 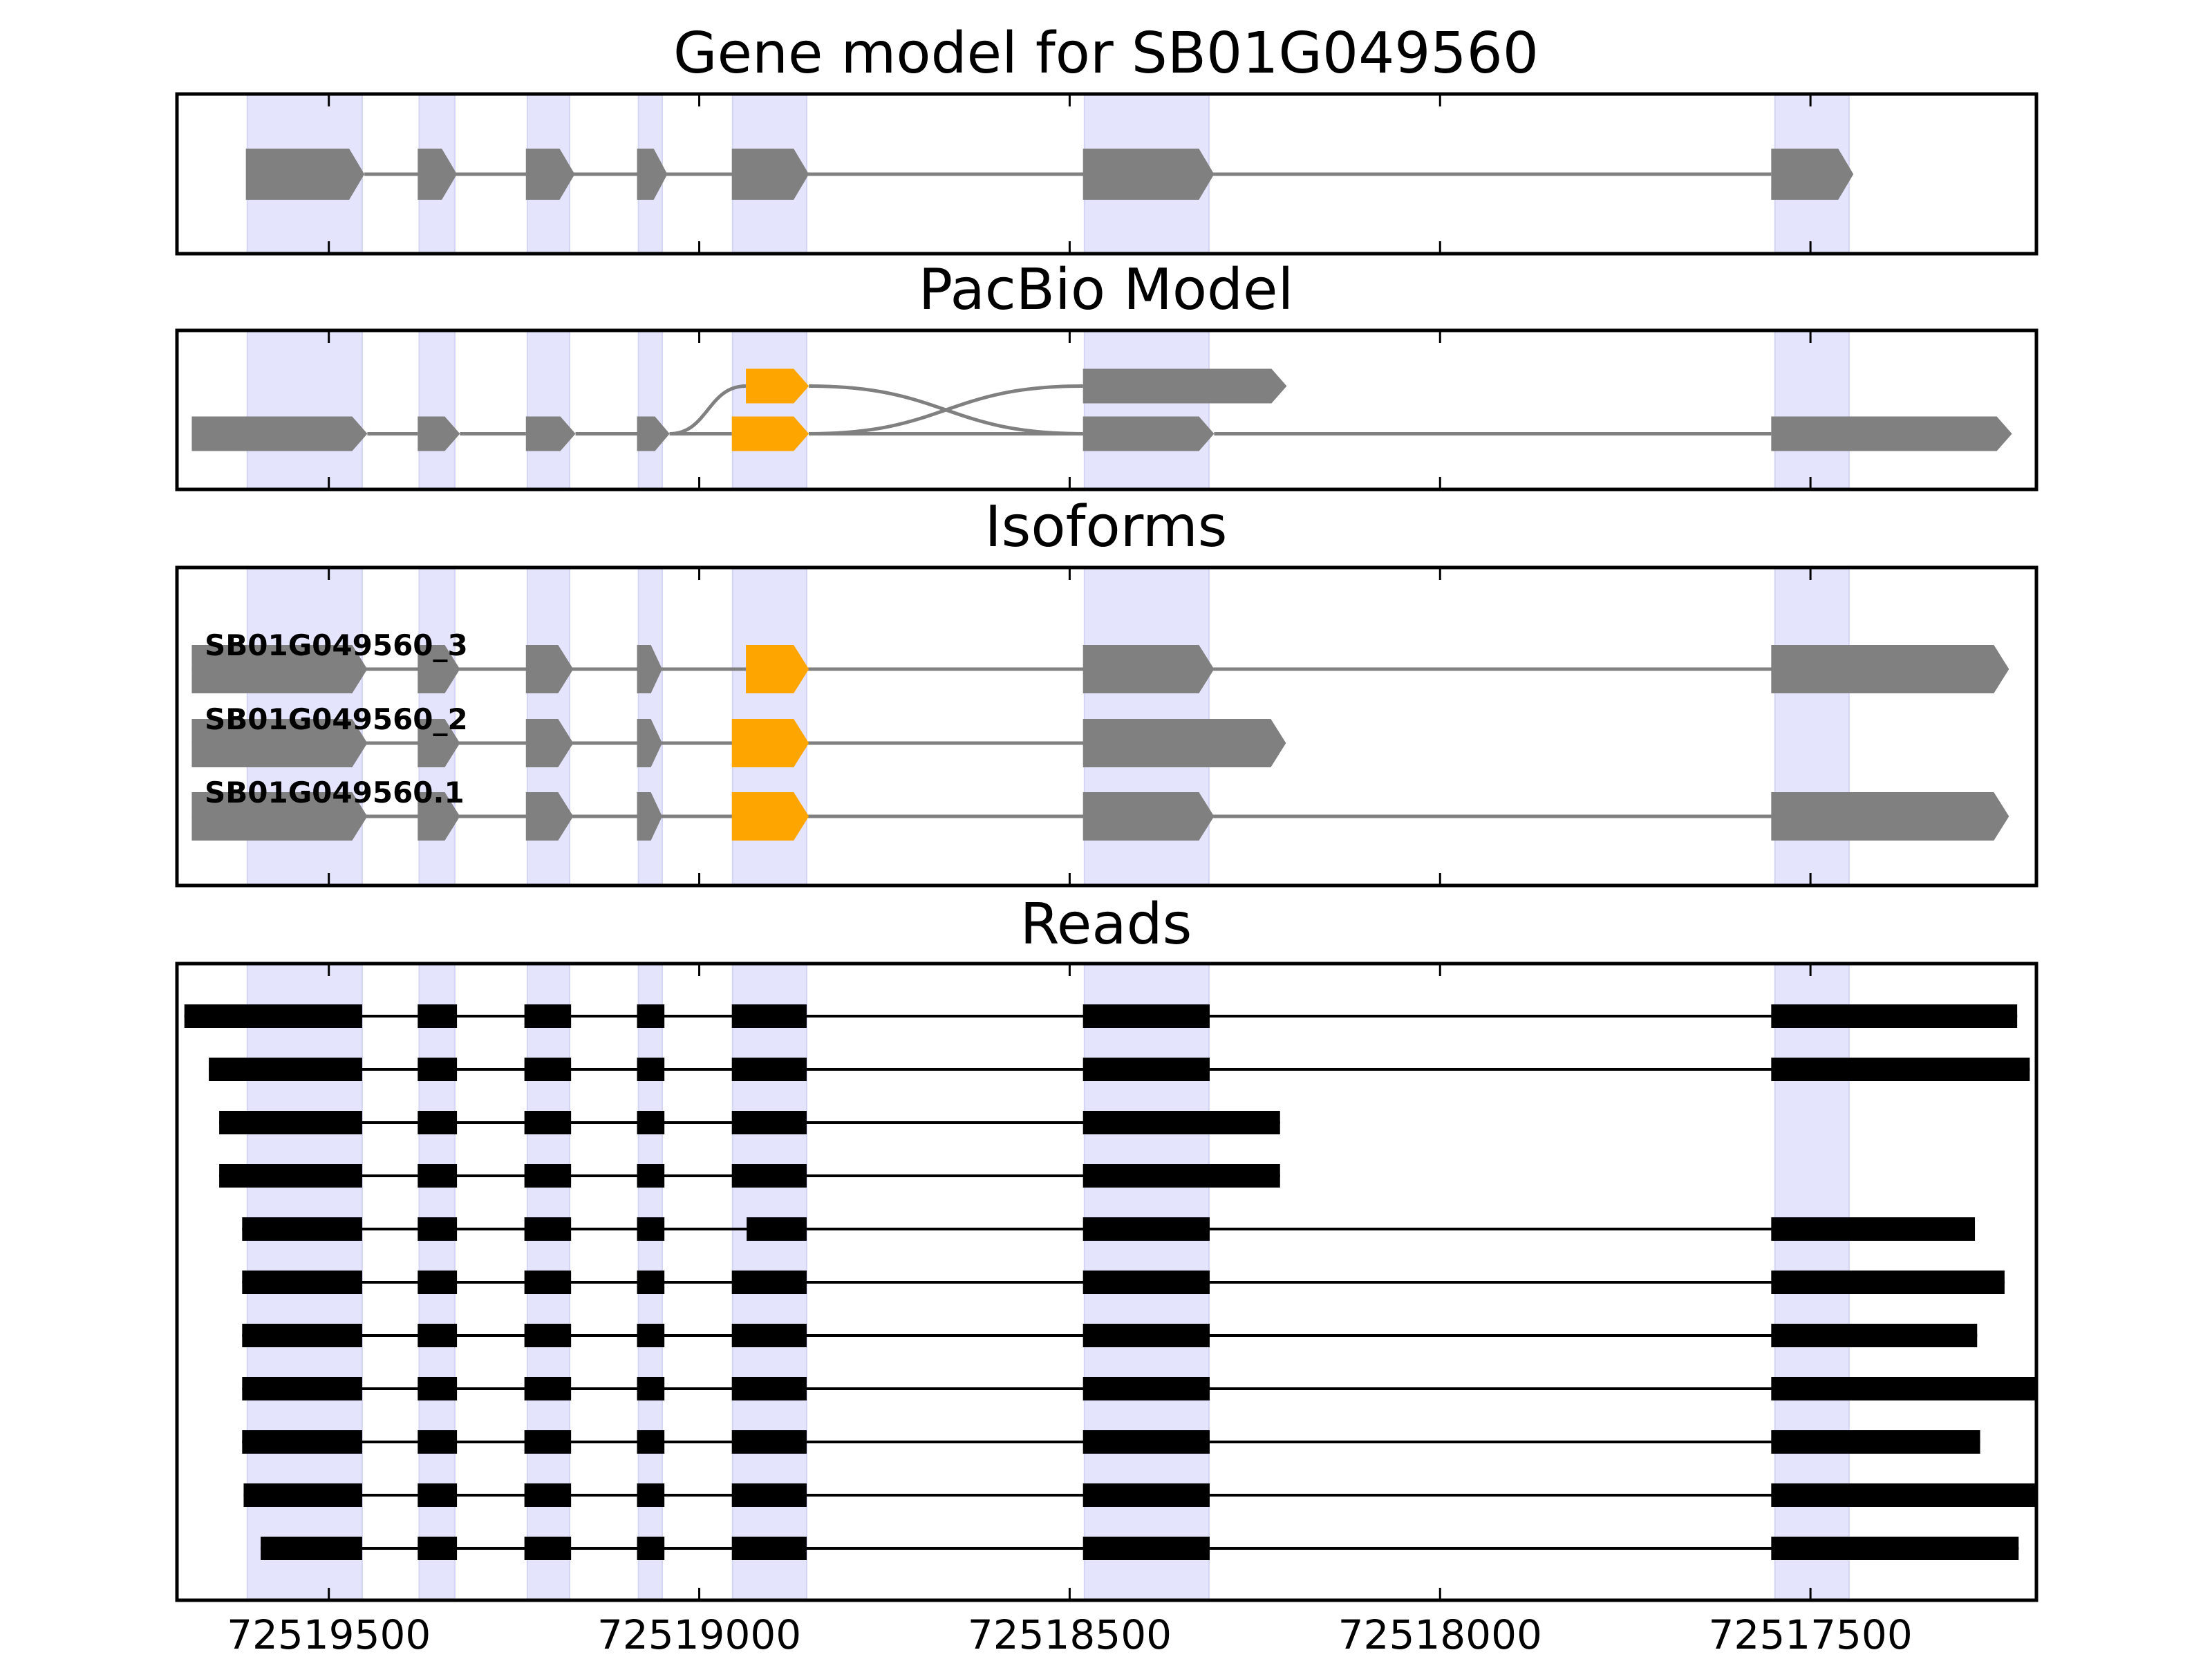 What do you see at coordinates (1070, 1634) in the screenshot?
I see `x-tick-label: 72518500` at bounding box center [1070, 1634].